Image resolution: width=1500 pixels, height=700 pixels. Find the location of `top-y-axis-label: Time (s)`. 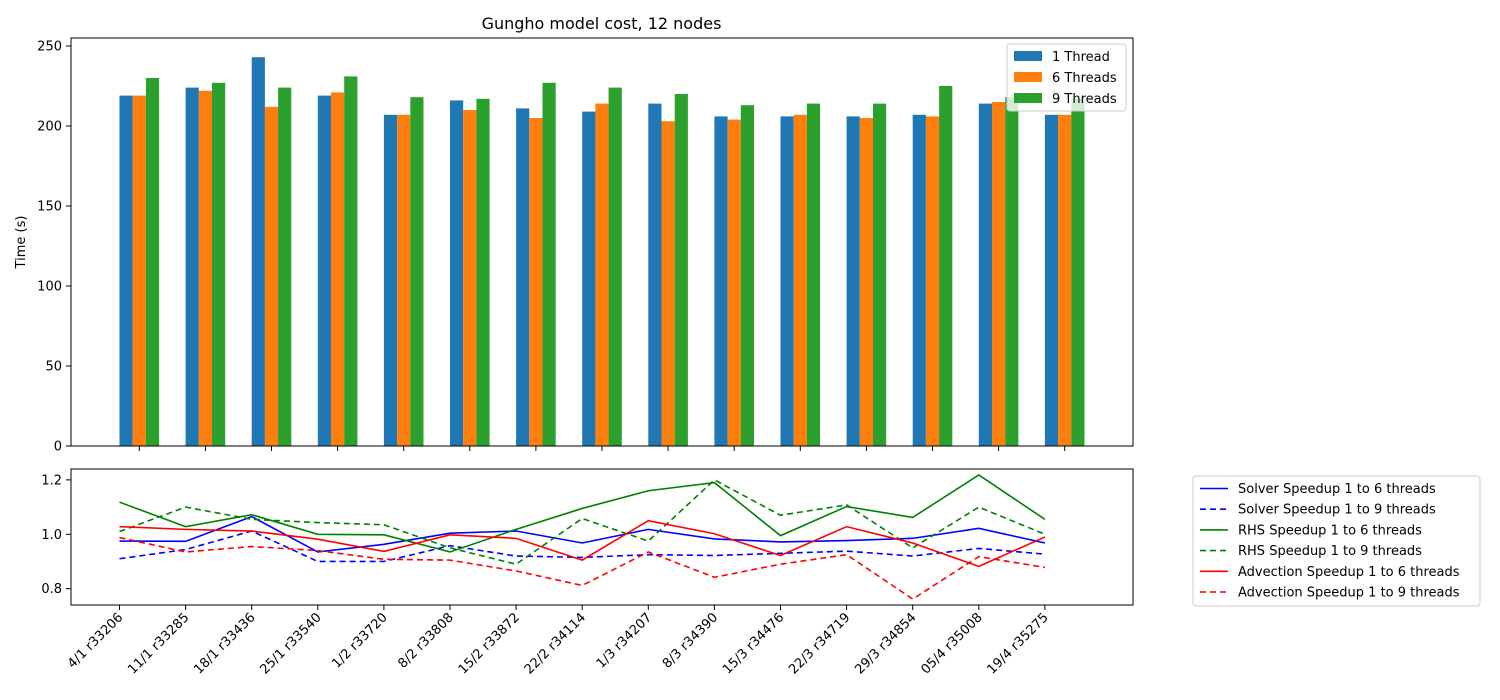

top-y-axis-label: Time (s) is located at coordinates (21, 243).